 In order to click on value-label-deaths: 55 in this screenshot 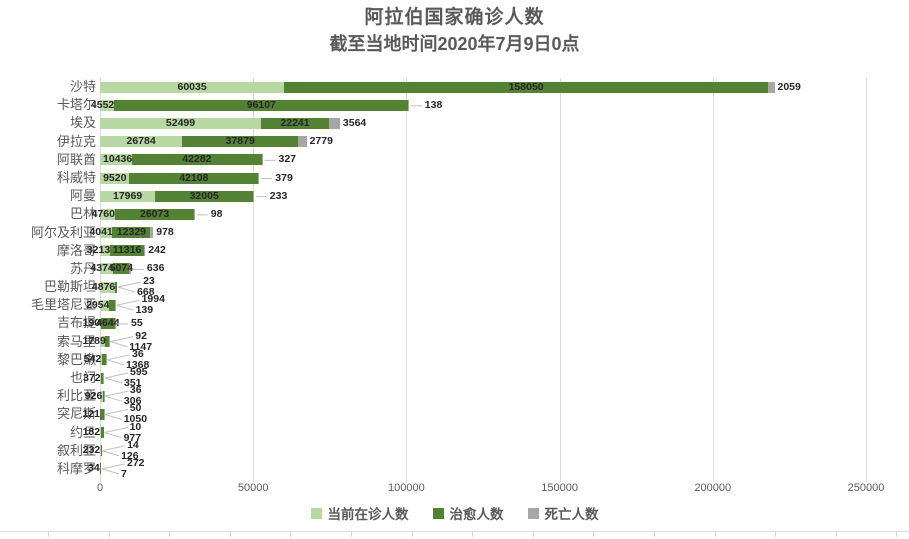, I will do `click(137, 323)`.